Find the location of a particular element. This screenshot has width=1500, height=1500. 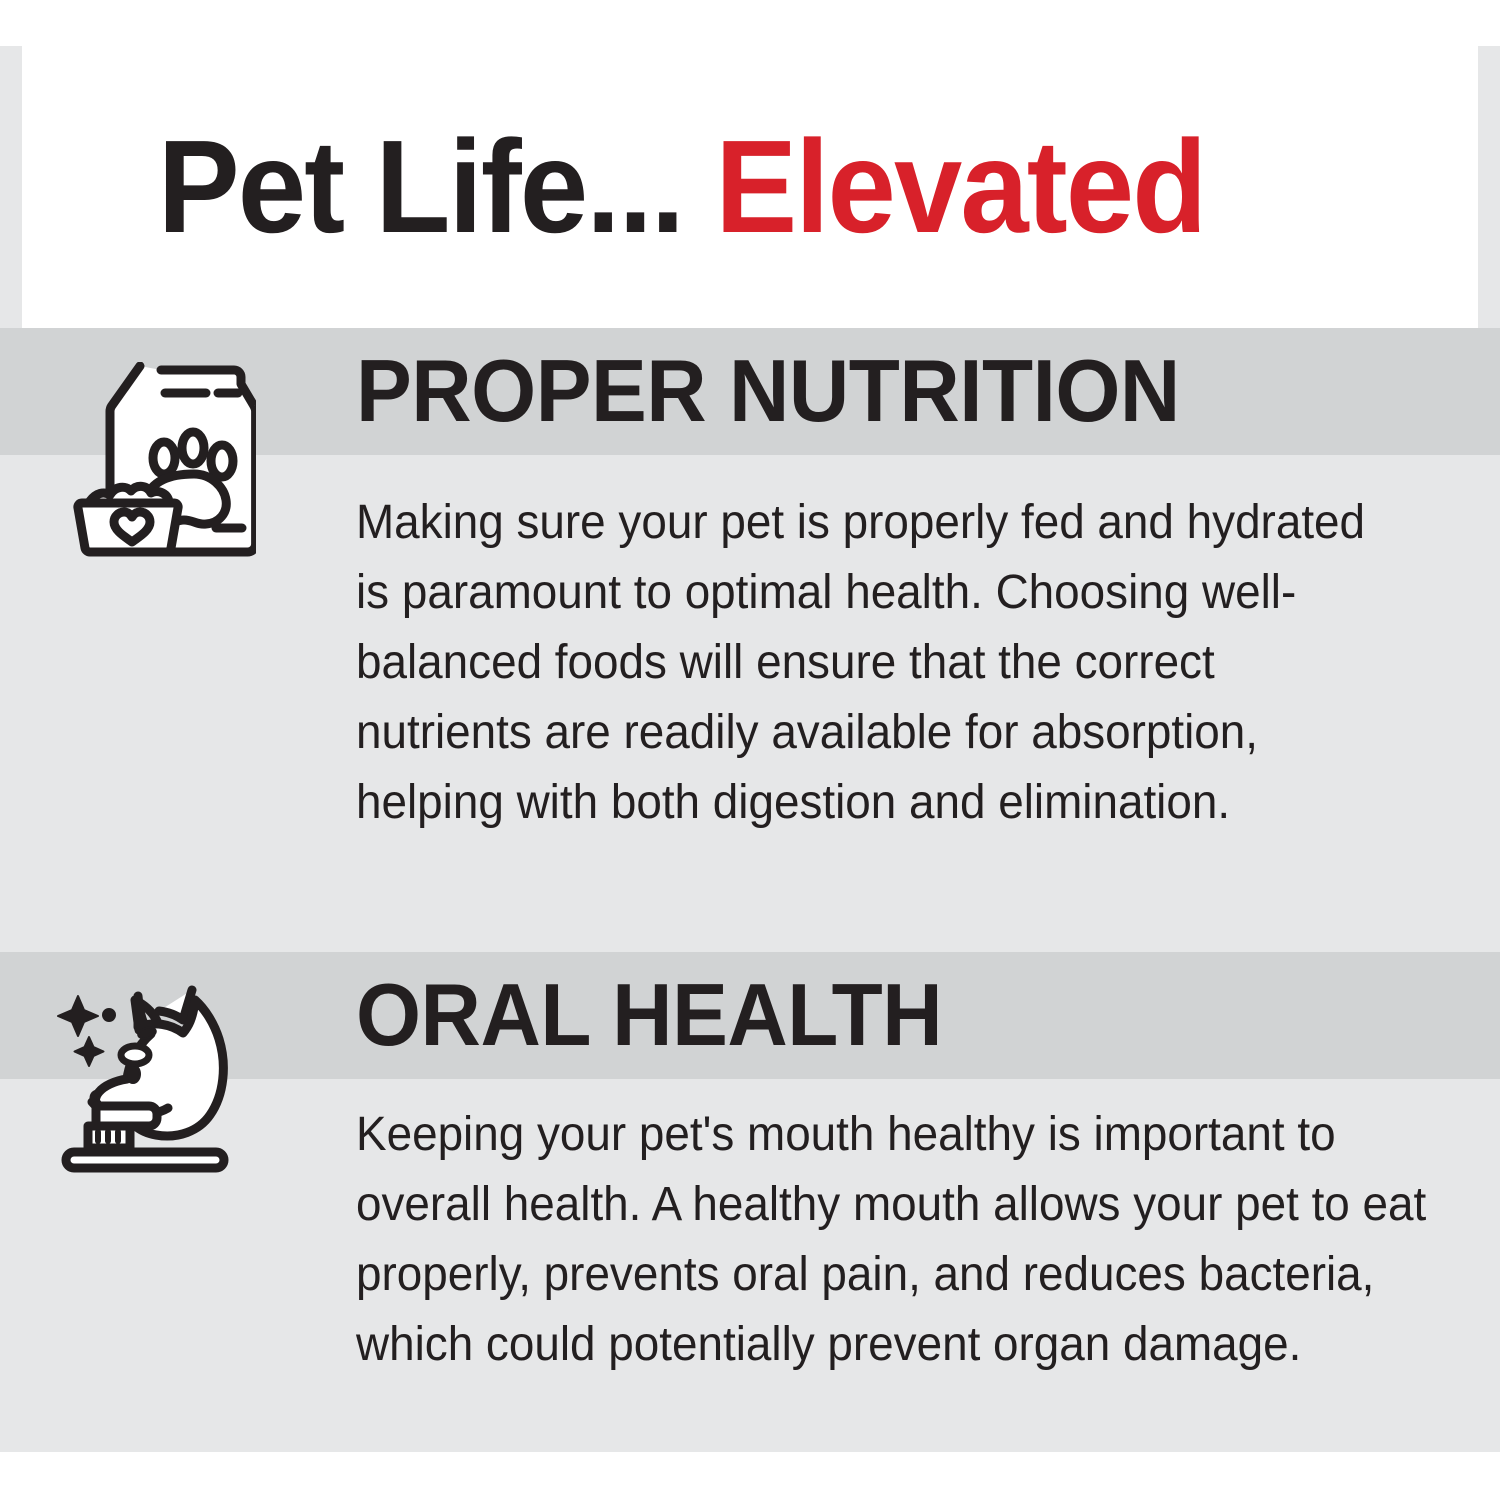

brand-title-accent: Elevated is located at coordinates (961, 186).